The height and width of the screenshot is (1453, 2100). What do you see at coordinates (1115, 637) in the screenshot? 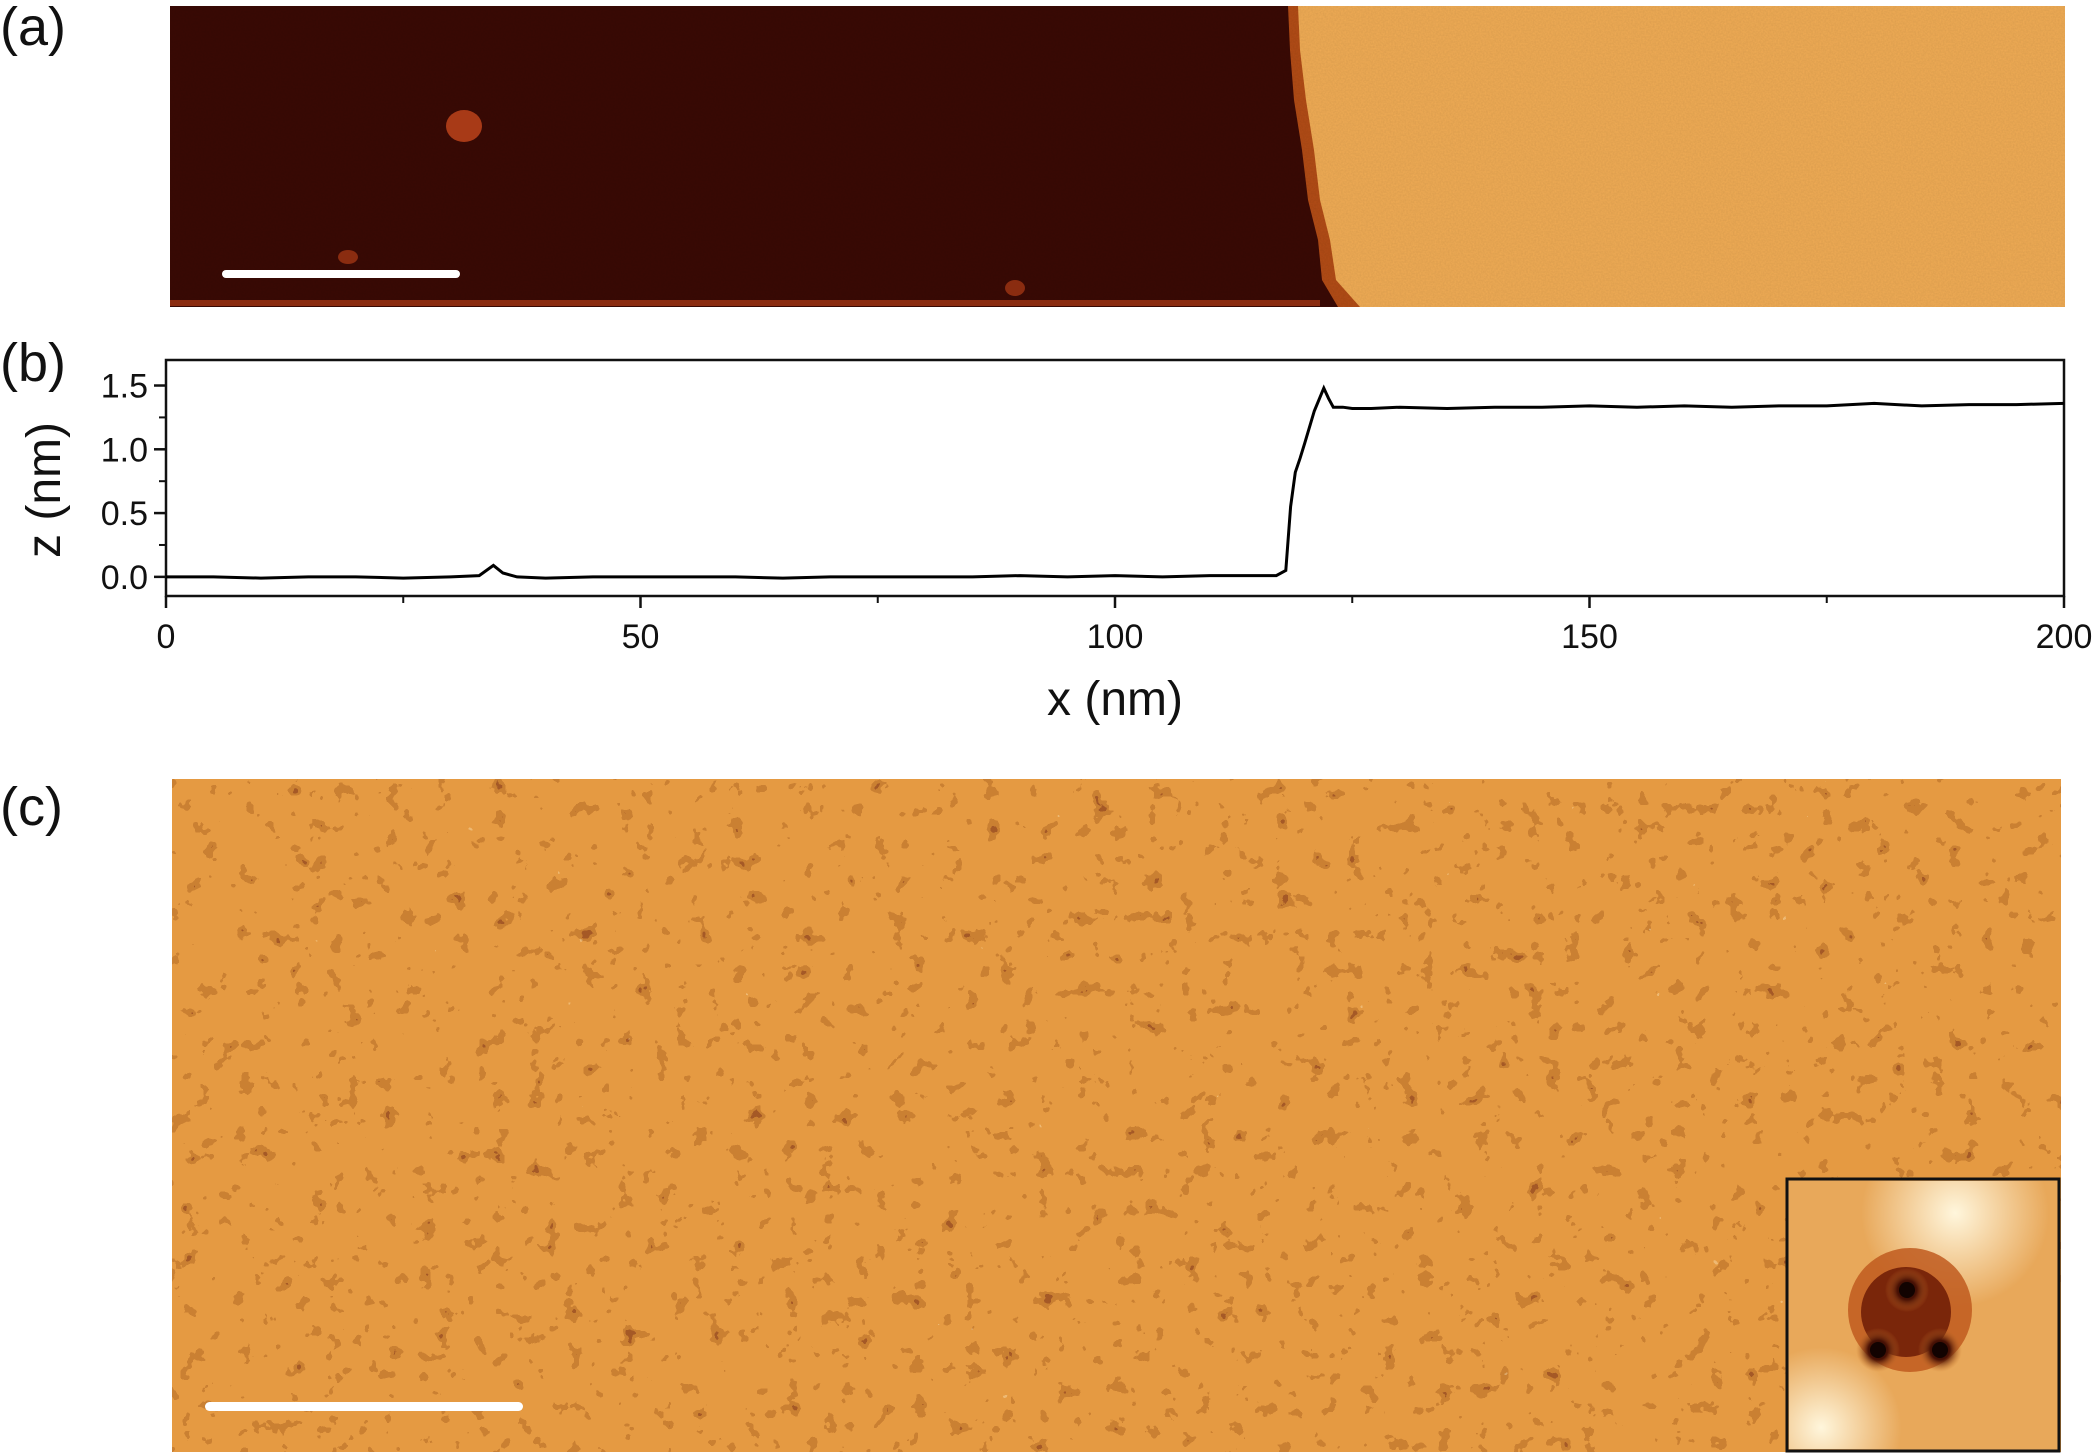
I see `x-tick-label: 100` at bounding box center [1115, 637].